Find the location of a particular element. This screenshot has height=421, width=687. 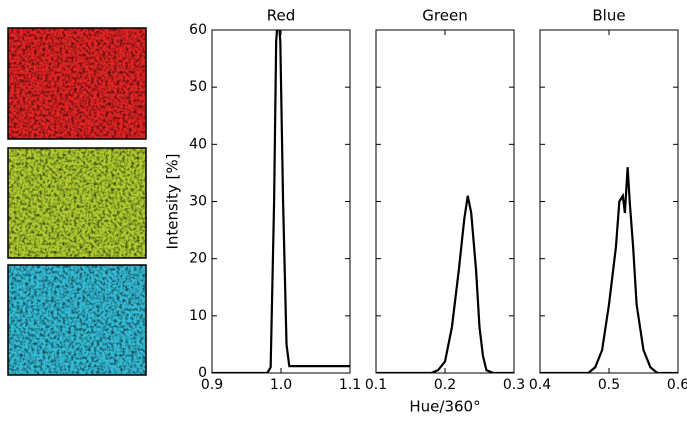

panel-title: Red is located at coordinates (281, 16).